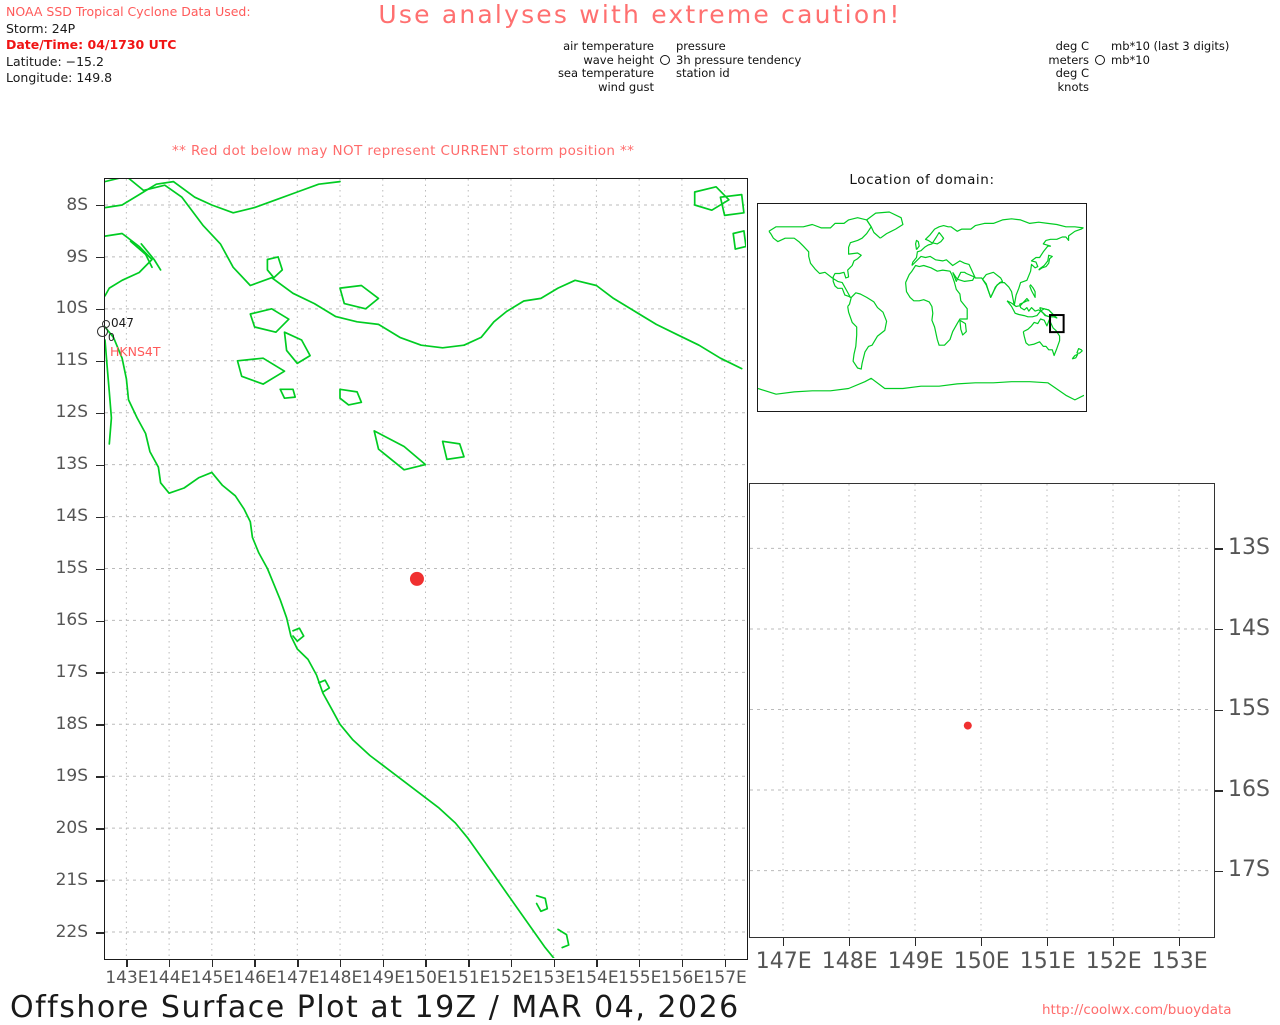 The width and height of the screenshot is (1280, 1025). I want to click on legend-row: wave height 3h pressure tendency, so click(665, 60).